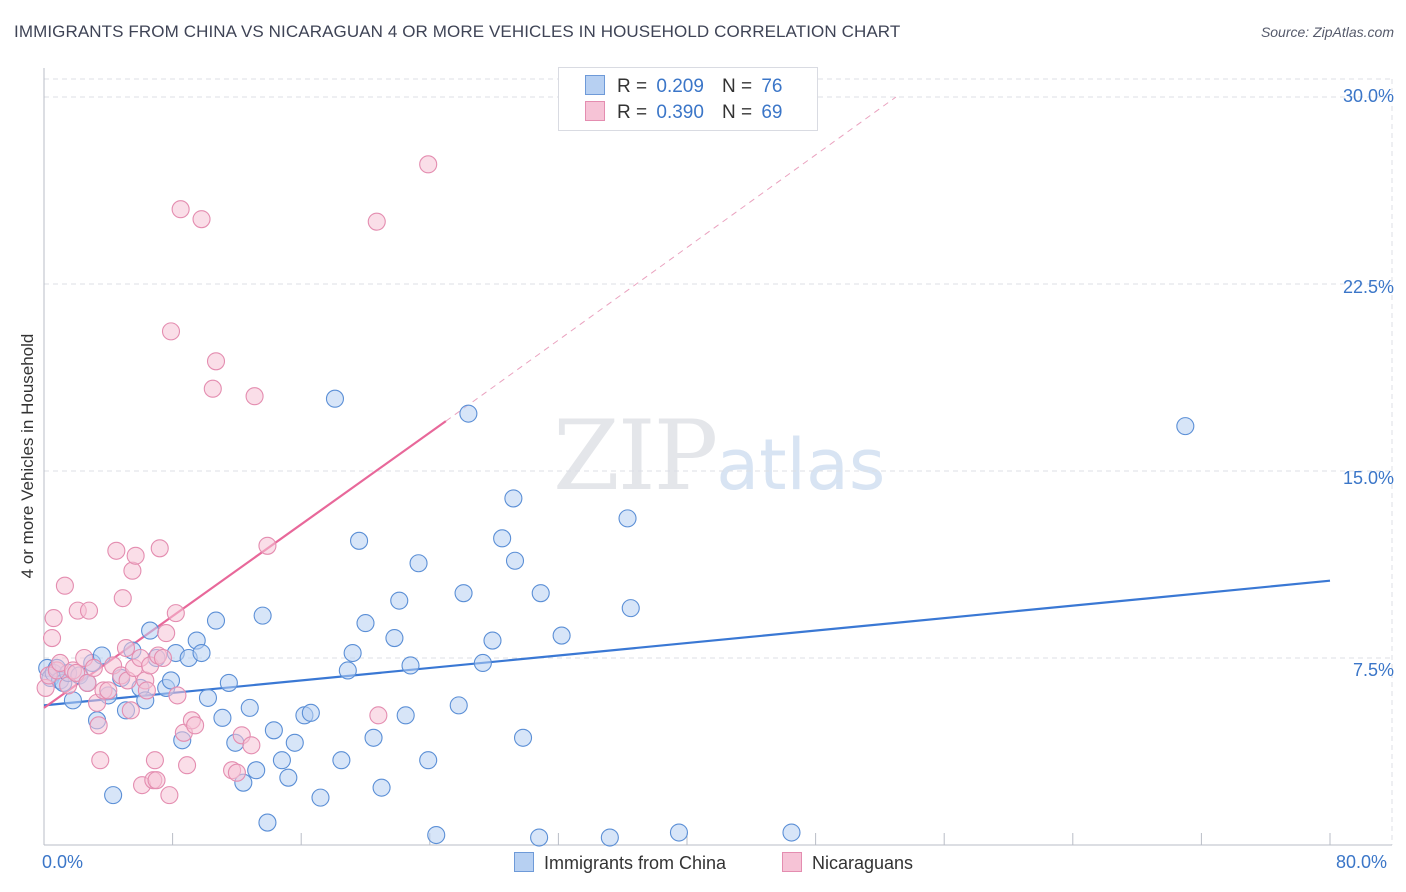  I want to click on watermark-zip: ZIP, so click(635, 456).